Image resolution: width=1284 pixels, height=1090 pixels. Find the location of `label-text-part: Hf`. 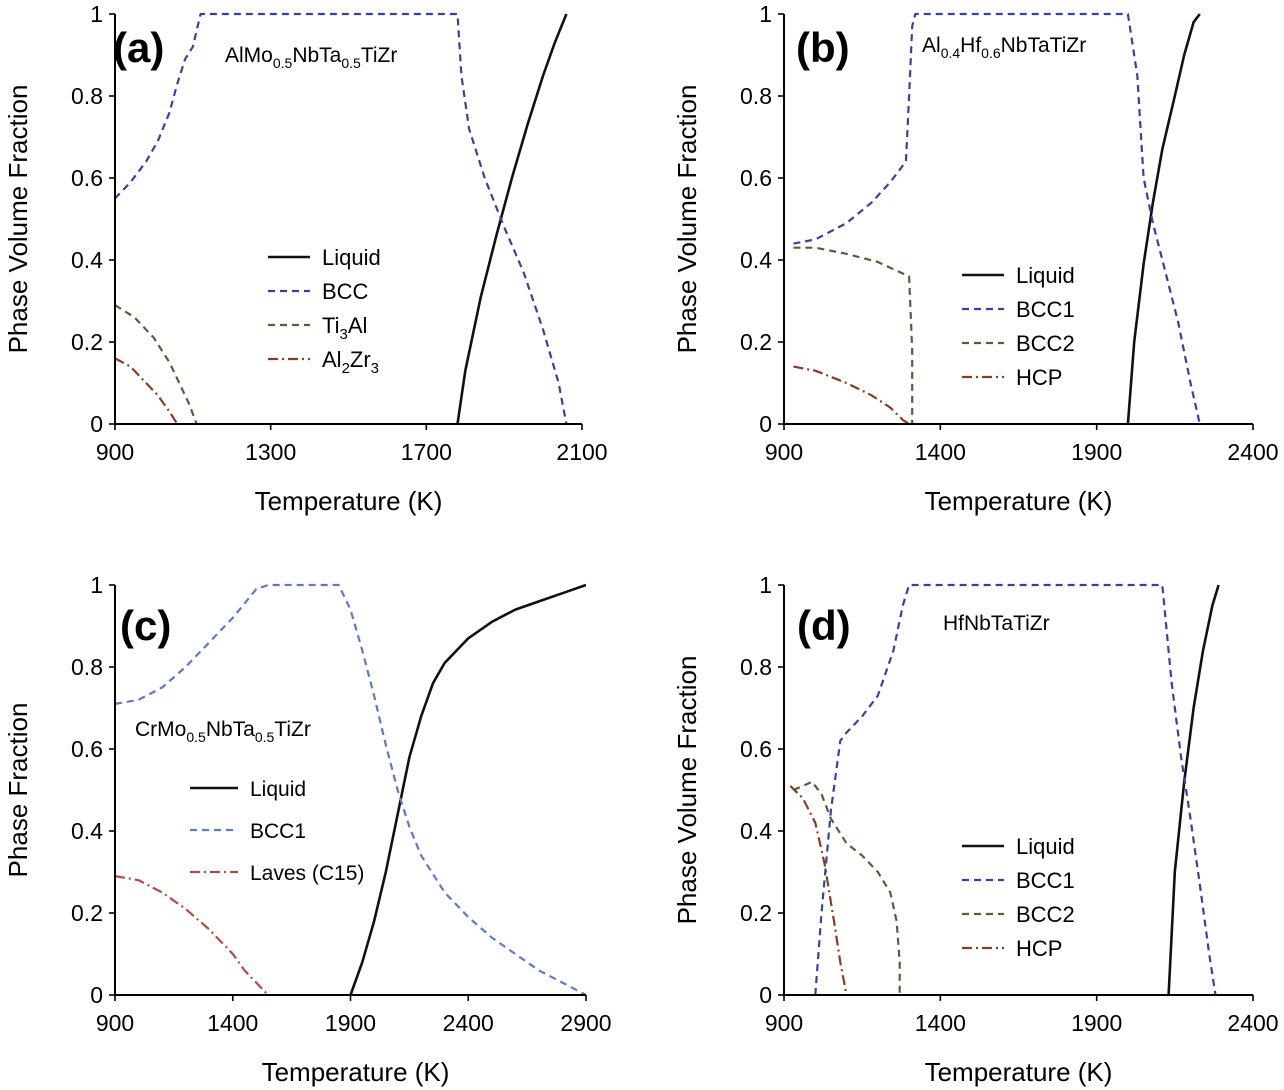

label-text-part: Hf is located at coordinates (970, 45).